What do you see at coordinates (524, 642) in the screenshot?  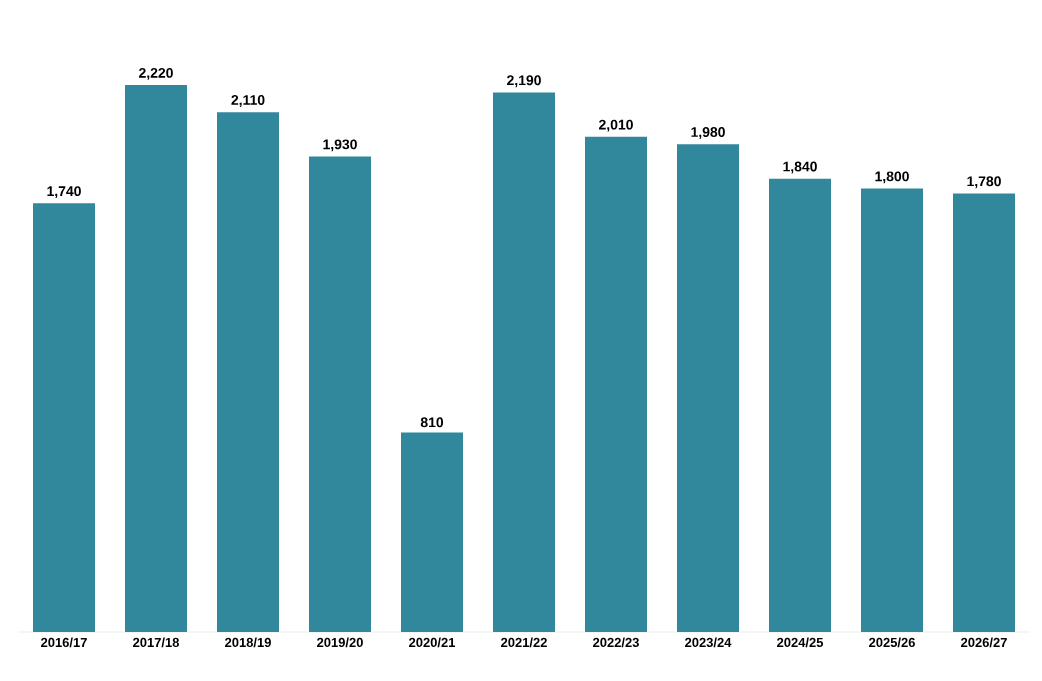 I see `x-tick-label: 2021/22` at bounding box center [524, 642].